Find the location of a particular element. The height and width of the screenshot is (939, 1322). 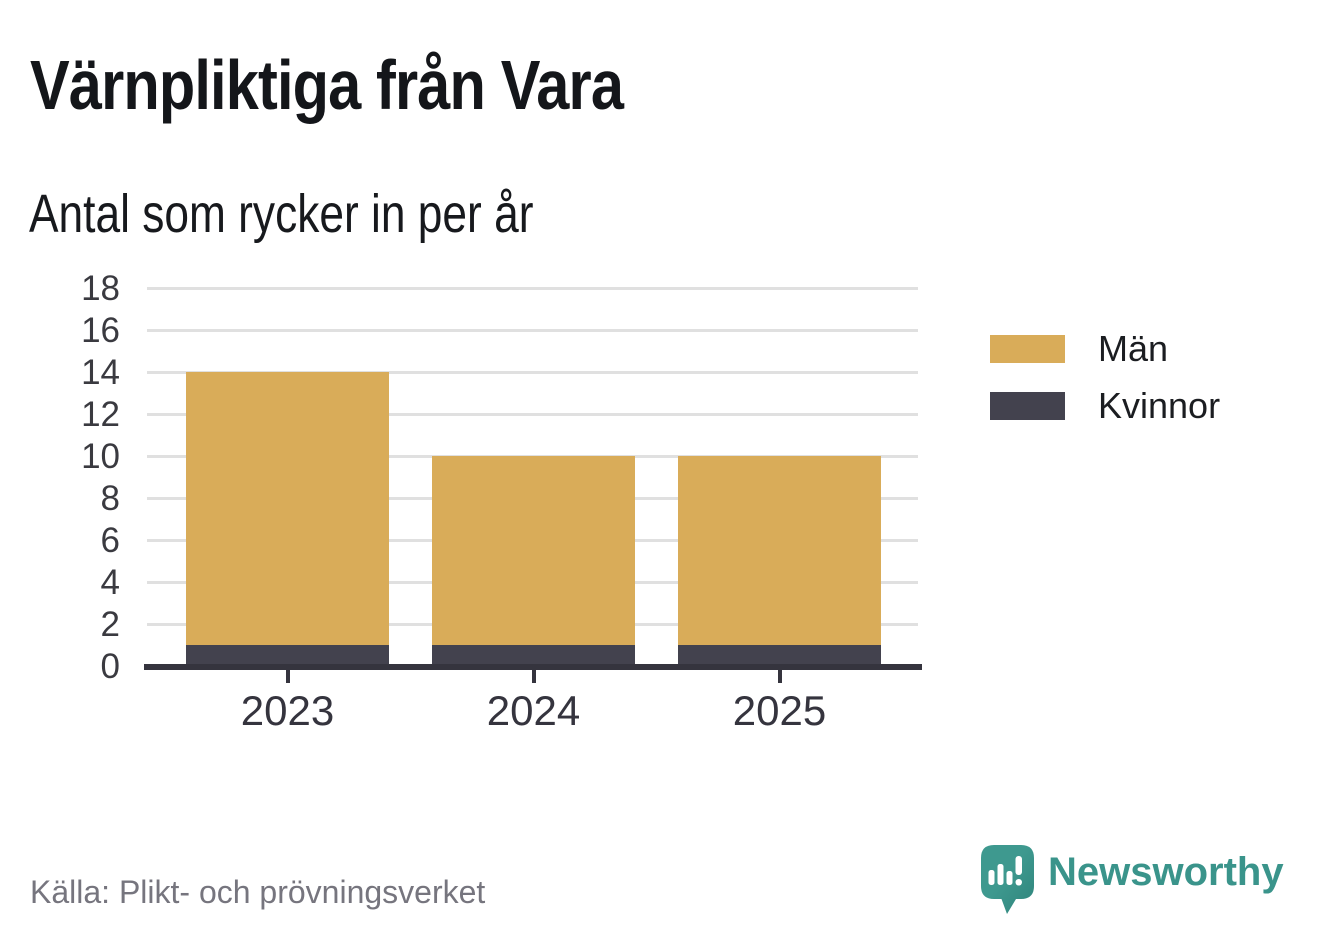

x-axis-line is located at coordinates (533, 667).